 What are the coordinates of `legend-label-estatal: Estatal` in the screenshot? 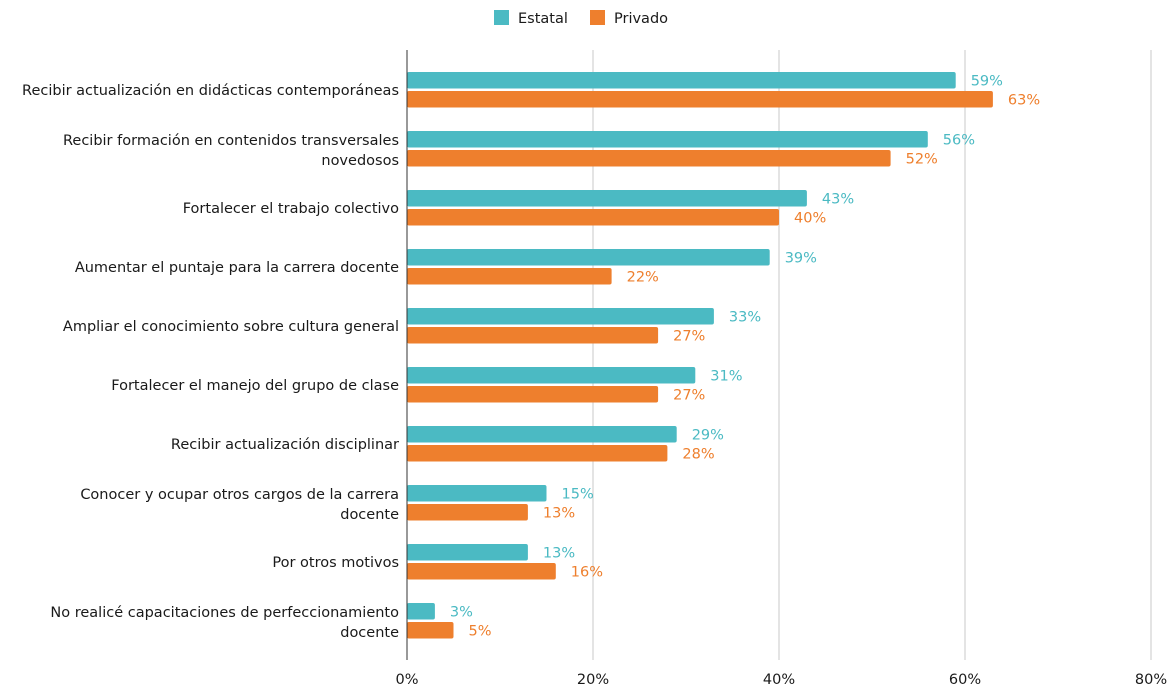 It's located at (543, 19).